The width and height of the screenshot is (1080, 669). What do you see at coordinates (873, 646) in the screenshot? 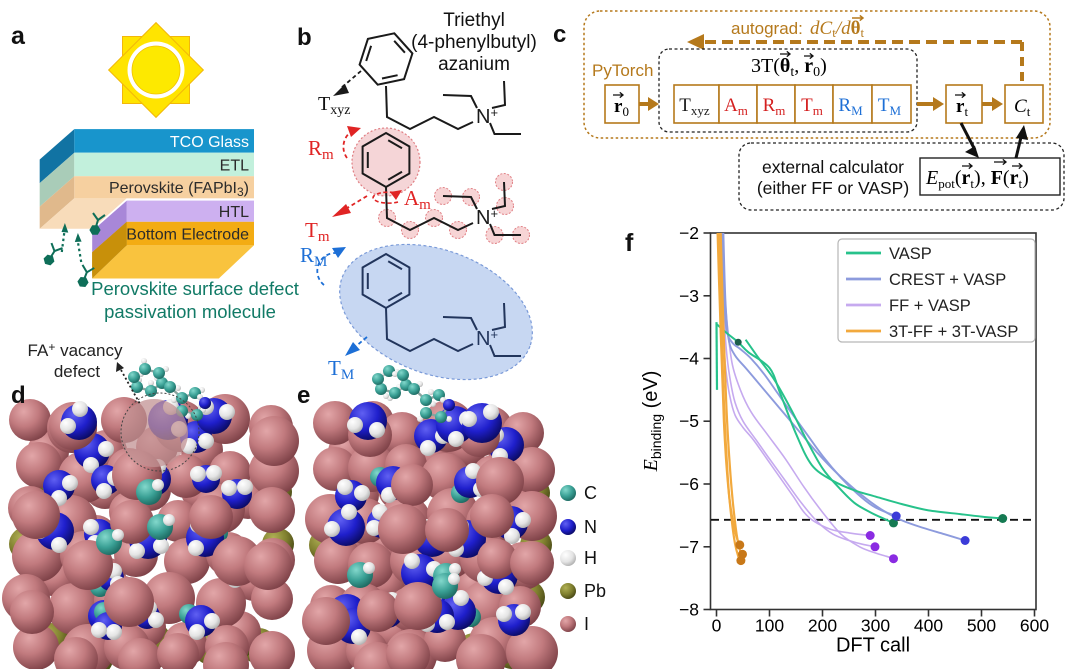
I see `svg-text: DFT call` at bounding box center [873, 646].